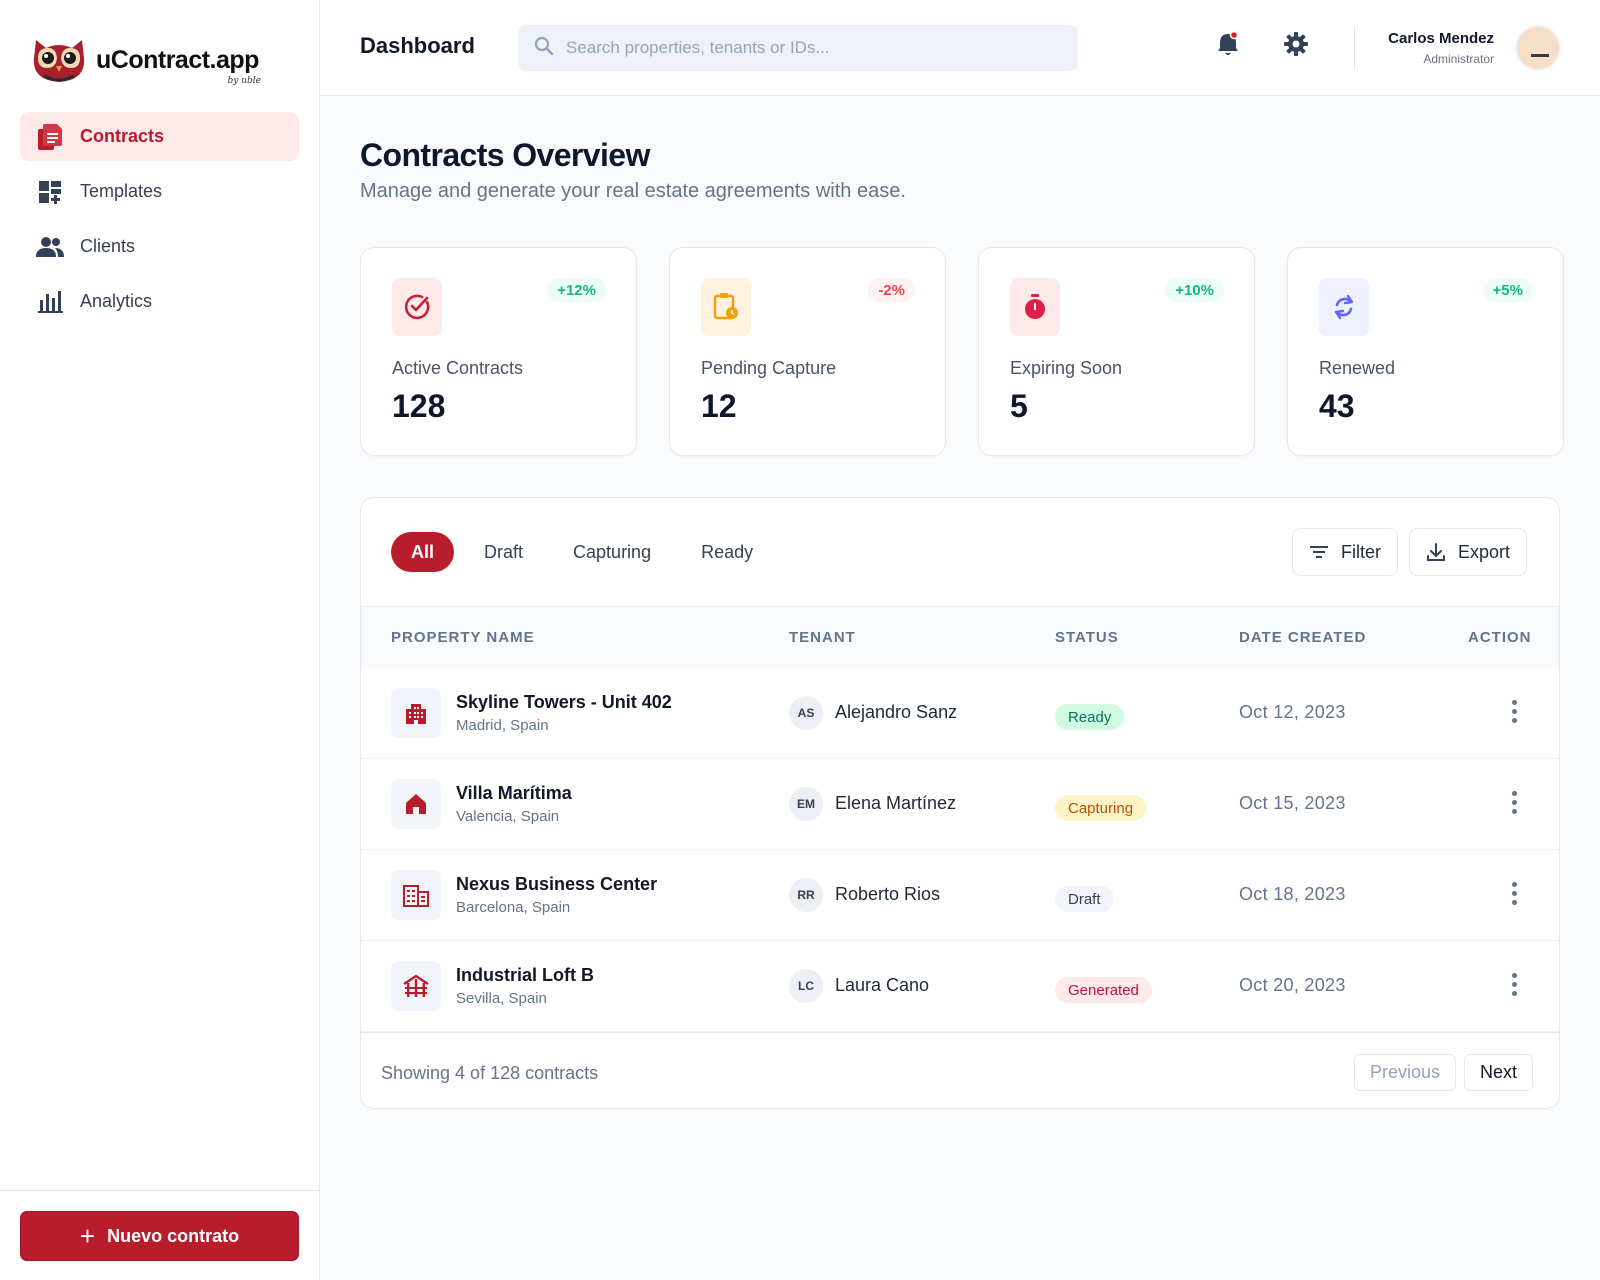  I want to click on stopwatch-icon, so click(1035, 307).